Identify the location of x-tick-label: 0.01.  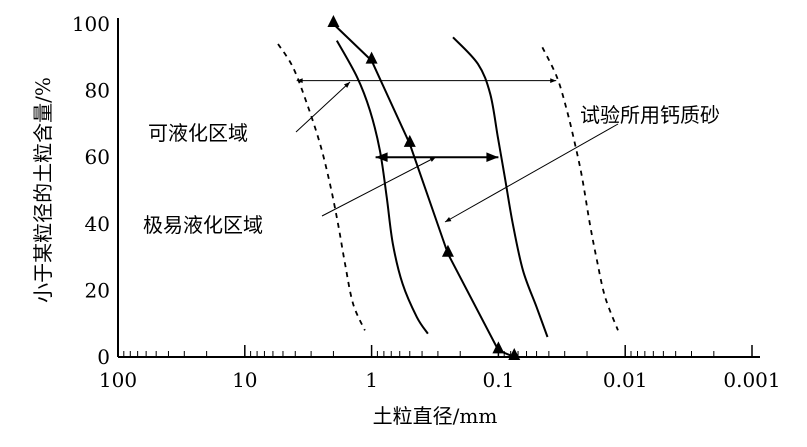
(625, 380).